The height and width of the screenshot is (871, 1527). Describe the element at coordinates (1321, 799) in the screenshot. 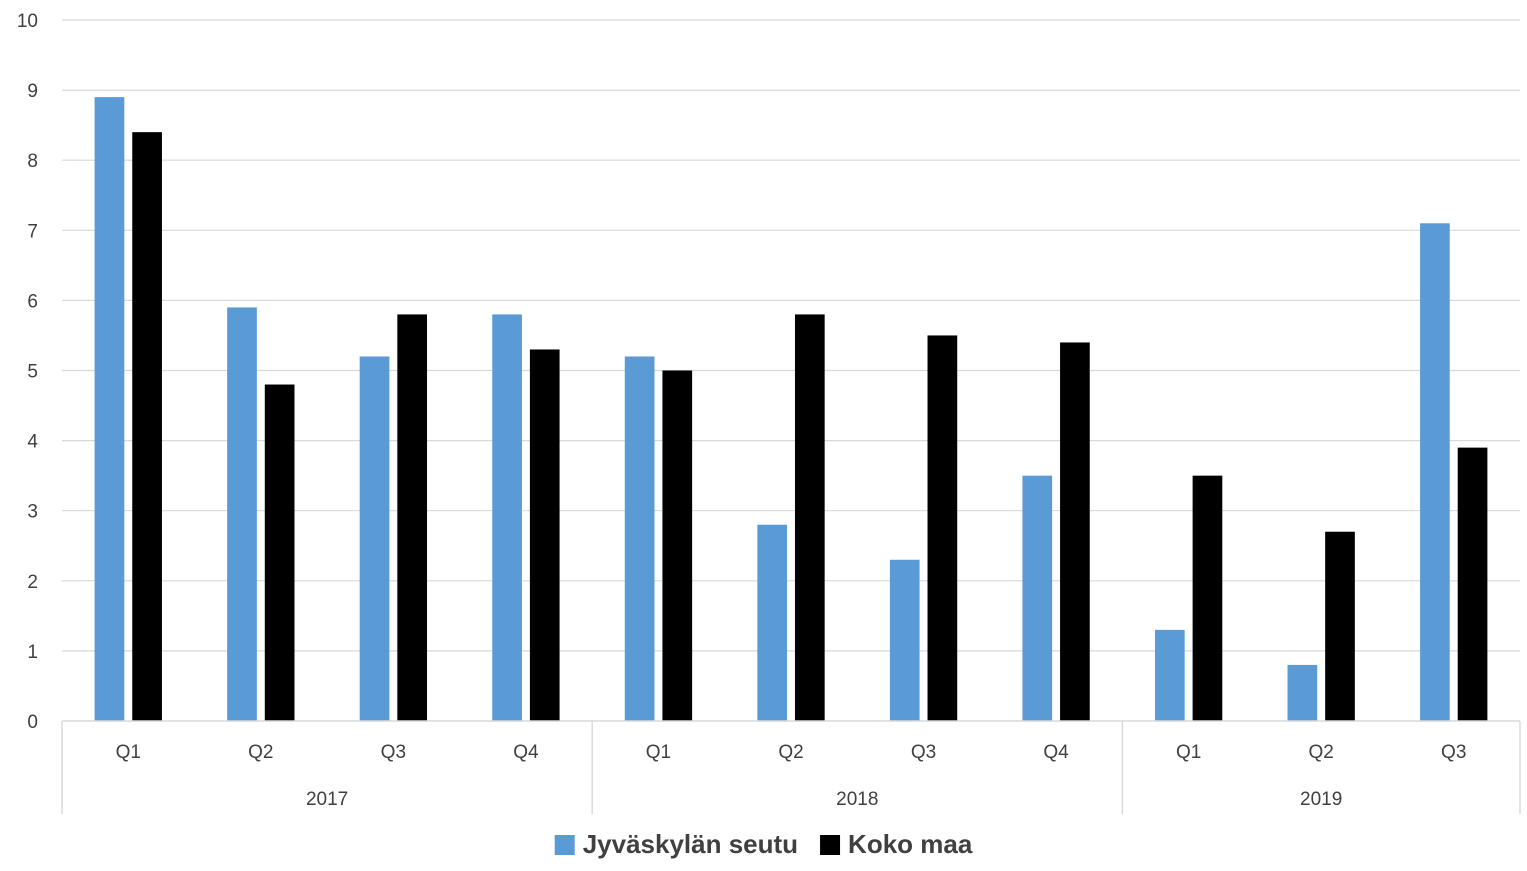

I see `group-label: 2019` at that location.